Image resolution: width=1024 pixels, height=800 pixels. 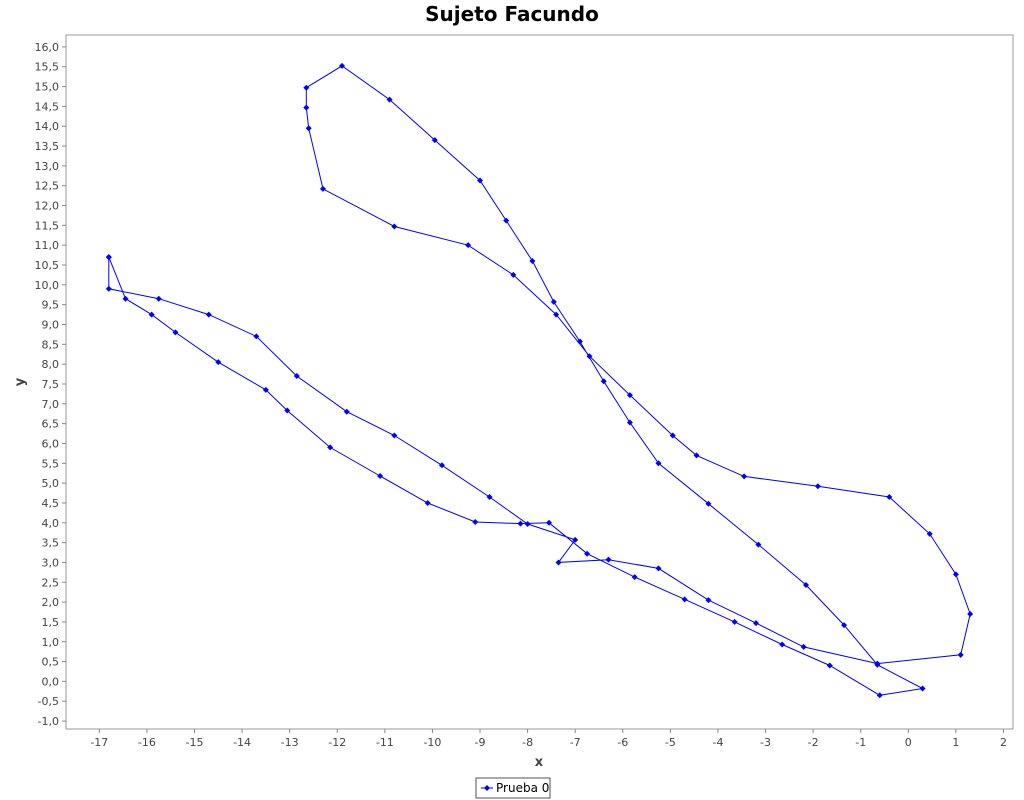 I want to click on x-tick-label: -15, so click(x=195, y=742).